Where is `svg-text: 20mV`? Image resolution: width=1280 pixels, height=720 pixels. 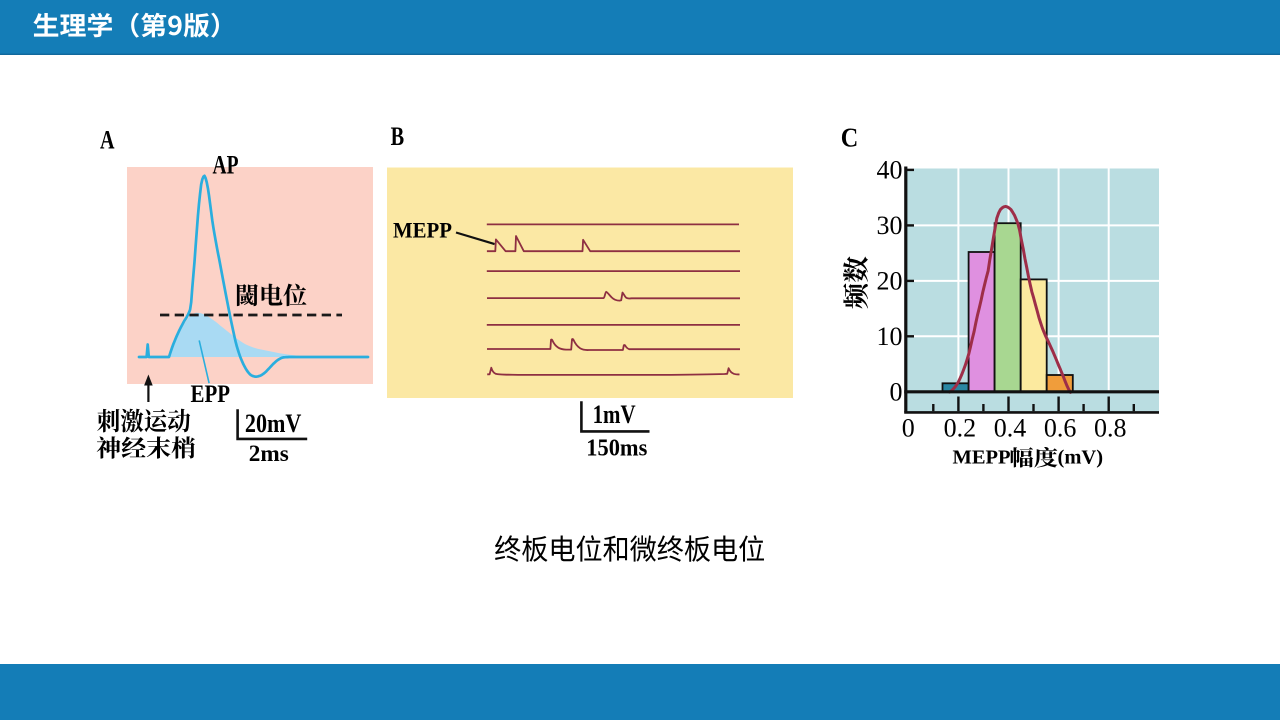
svg-text: 20mV is located at coordinates (273, 423).